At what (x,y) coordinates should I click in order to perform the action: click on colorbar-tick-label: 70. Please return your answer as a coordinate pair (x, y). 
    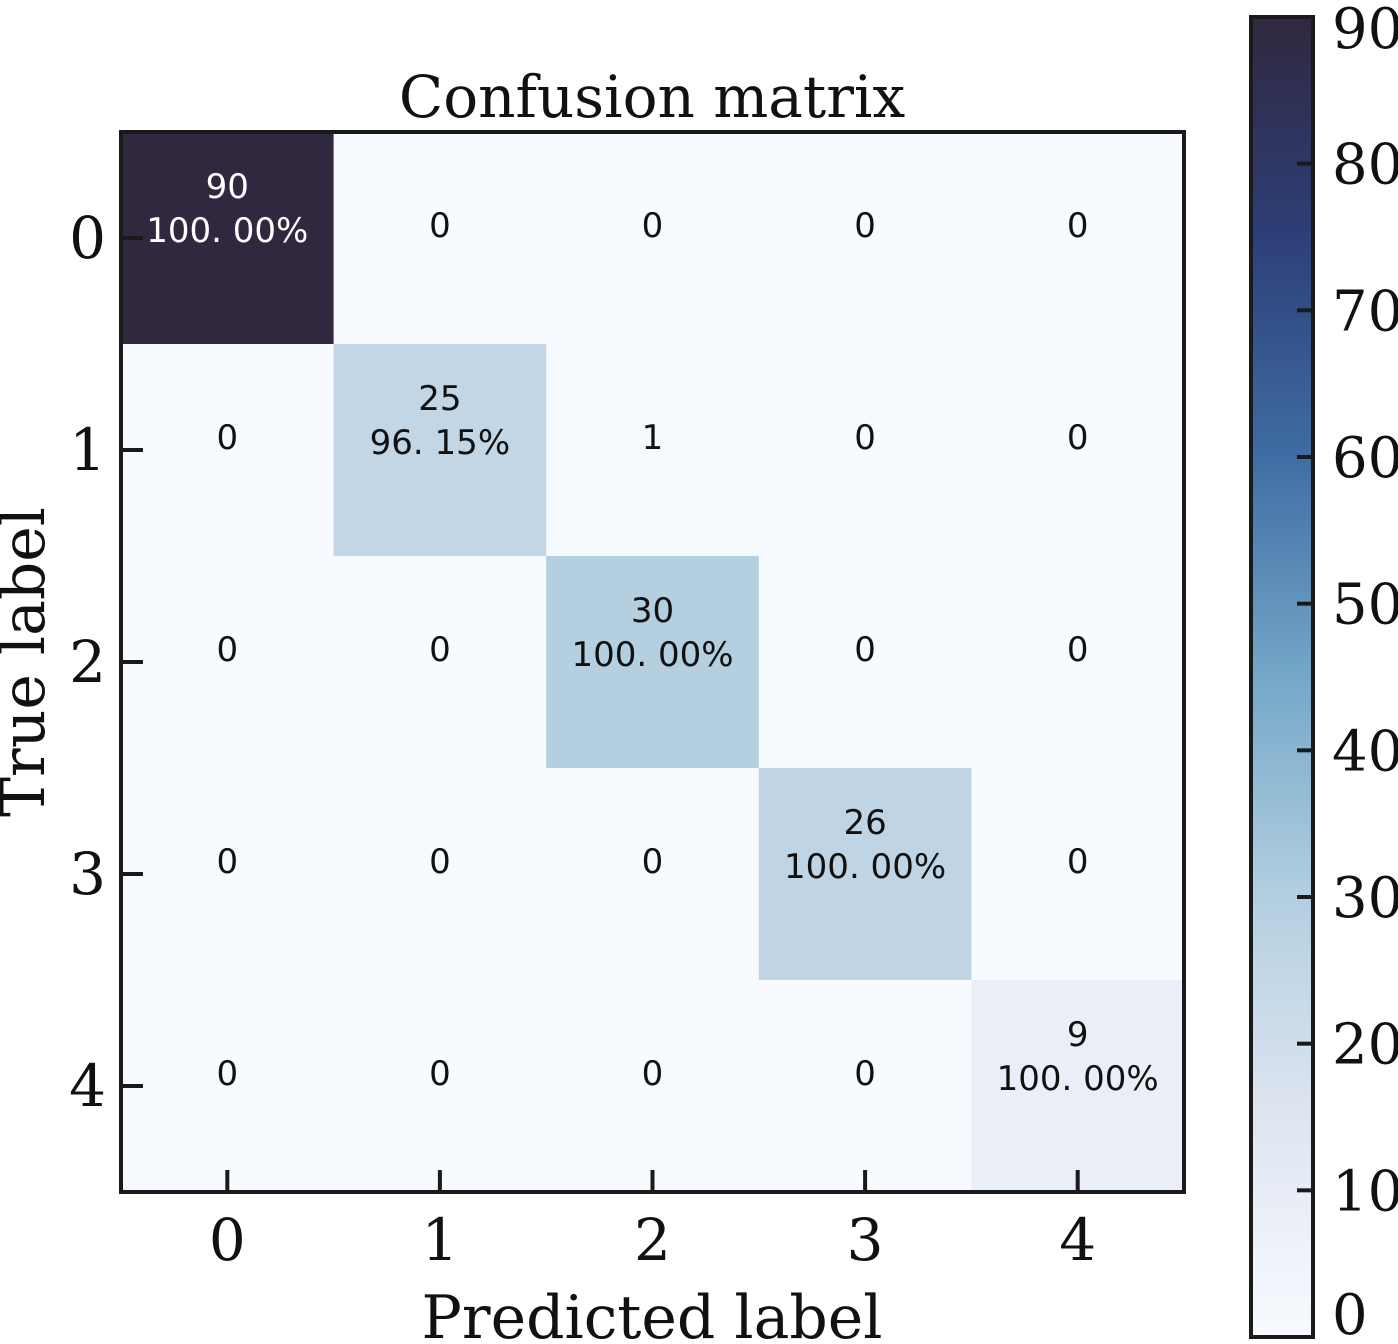
    Looking at the image, I should click on (1365, 311).